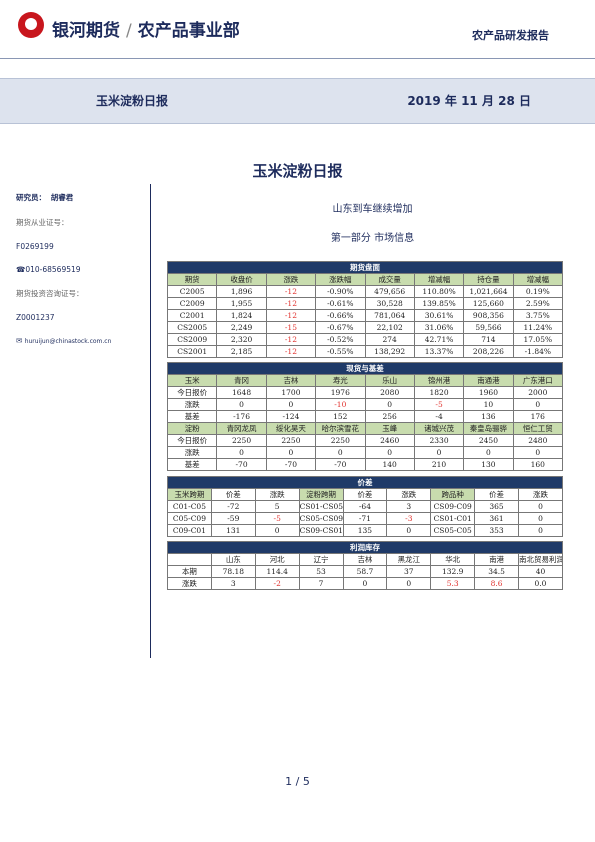  Describe the element at coordinates (538, 440) in the screenshot. I see `table-cell: 2480` at that location.